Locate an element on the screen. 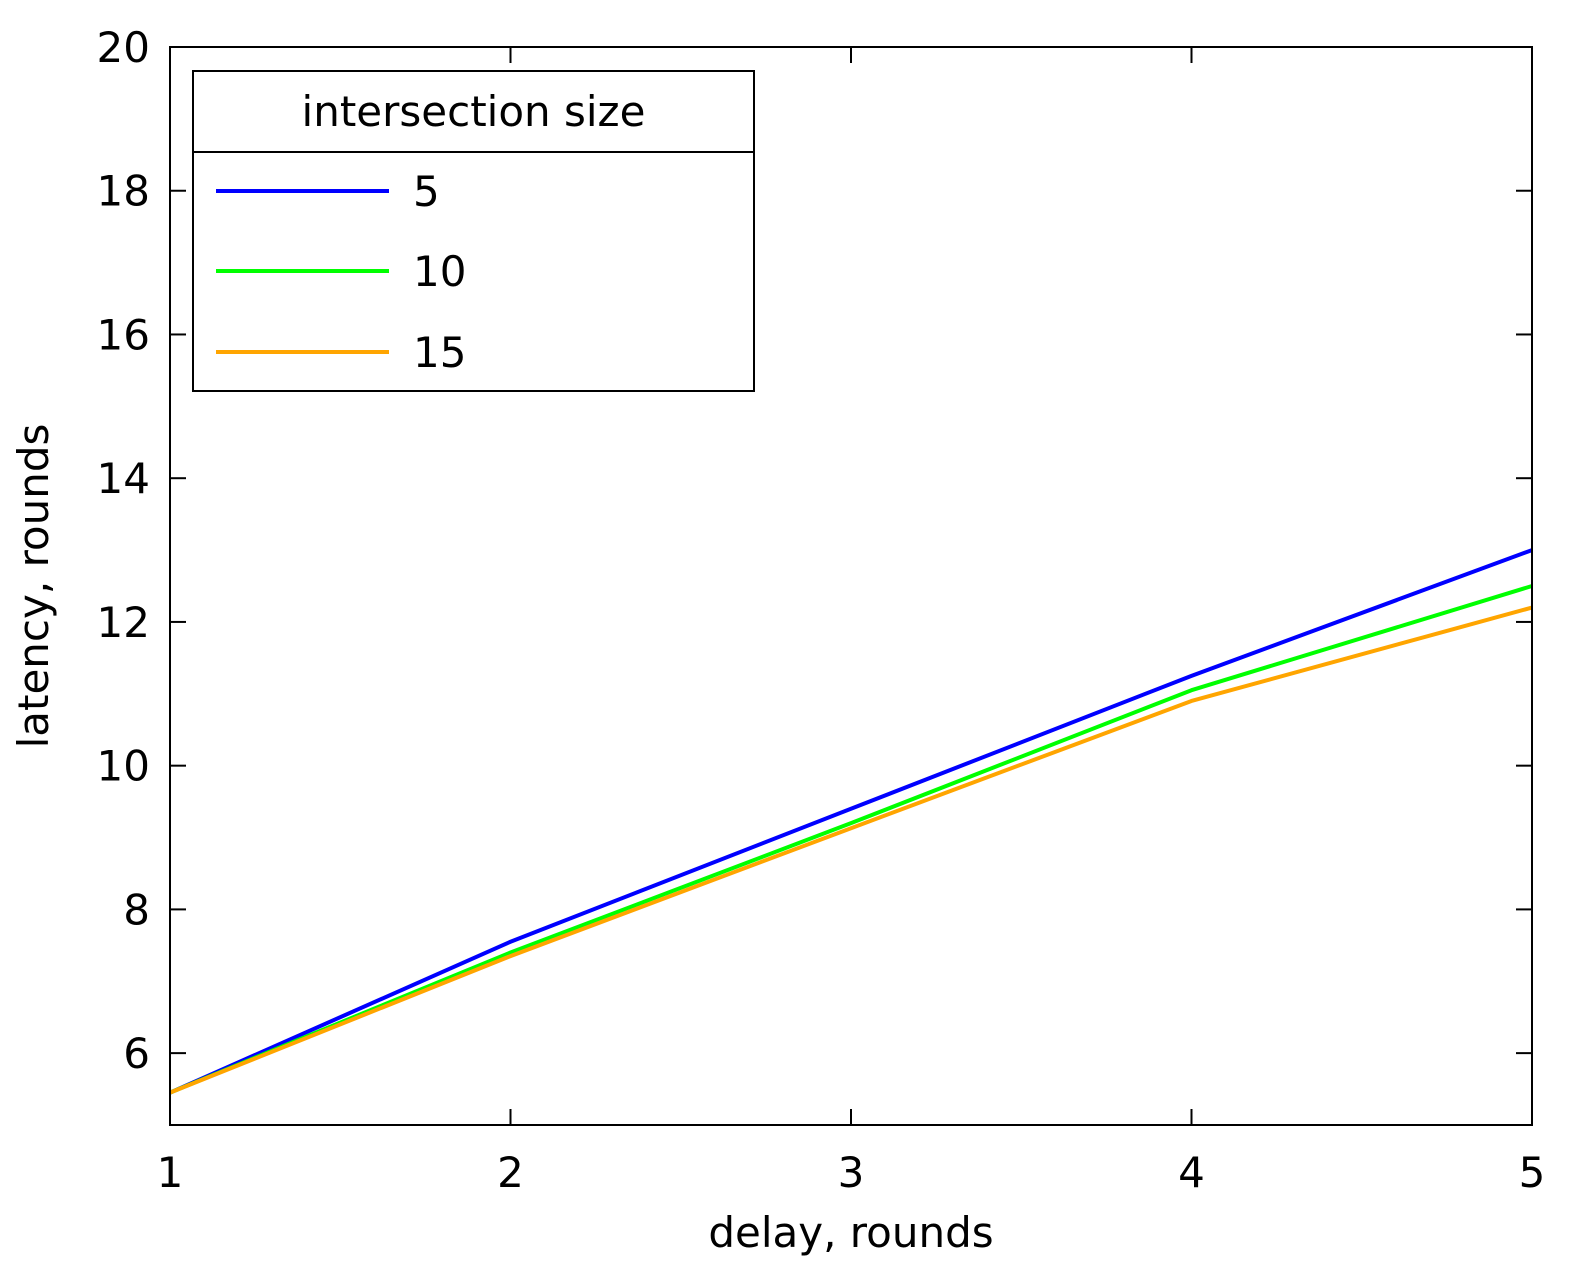  legend-title: intersection size is located at coordinates (474, 111).